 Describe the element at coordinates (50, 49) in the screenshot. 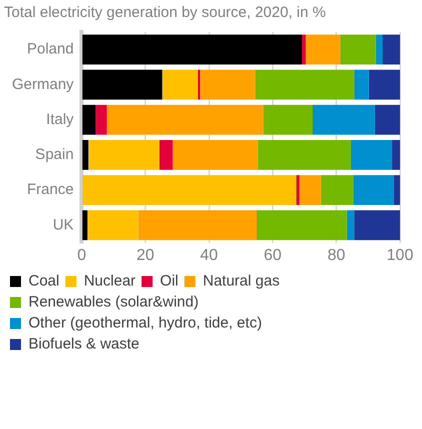

I see `y-tick-label: Poland` at that location.